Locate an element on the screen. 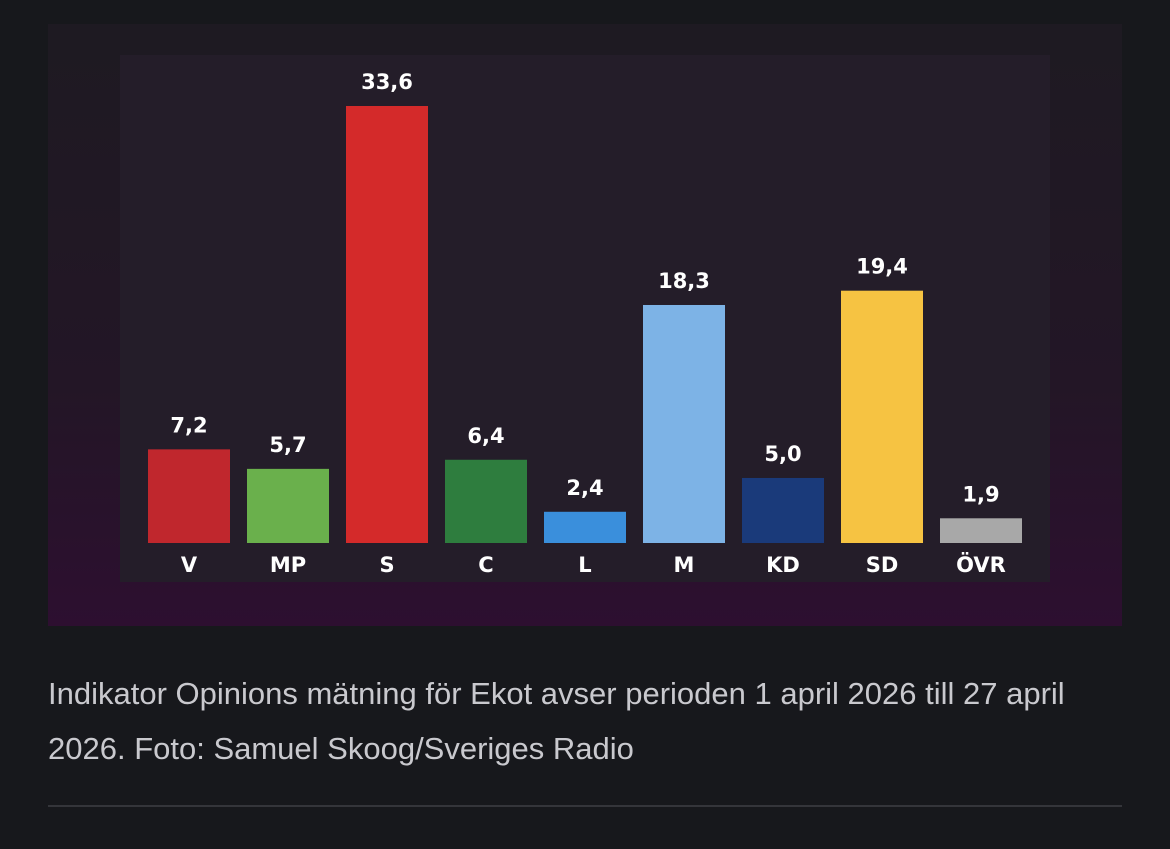  value-label: 2,4 is located at coordinates (584, 488).